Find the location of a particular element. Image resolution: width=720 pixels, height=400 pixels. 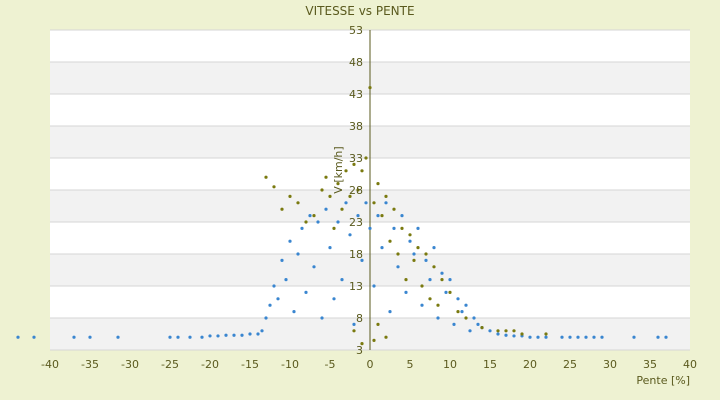

y-axis-label: V [km/h] is located at coordinates (338, 169).